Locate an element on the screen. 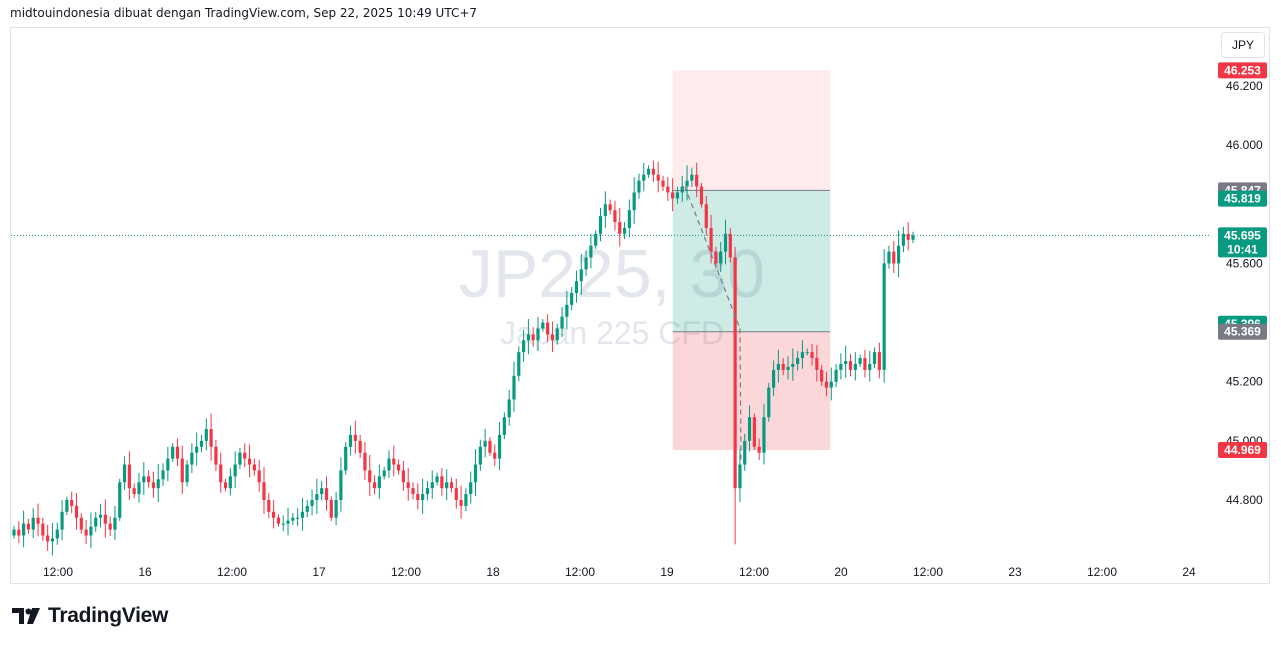  tradingview-logo: TradingView is located at coordinates (90, 616).